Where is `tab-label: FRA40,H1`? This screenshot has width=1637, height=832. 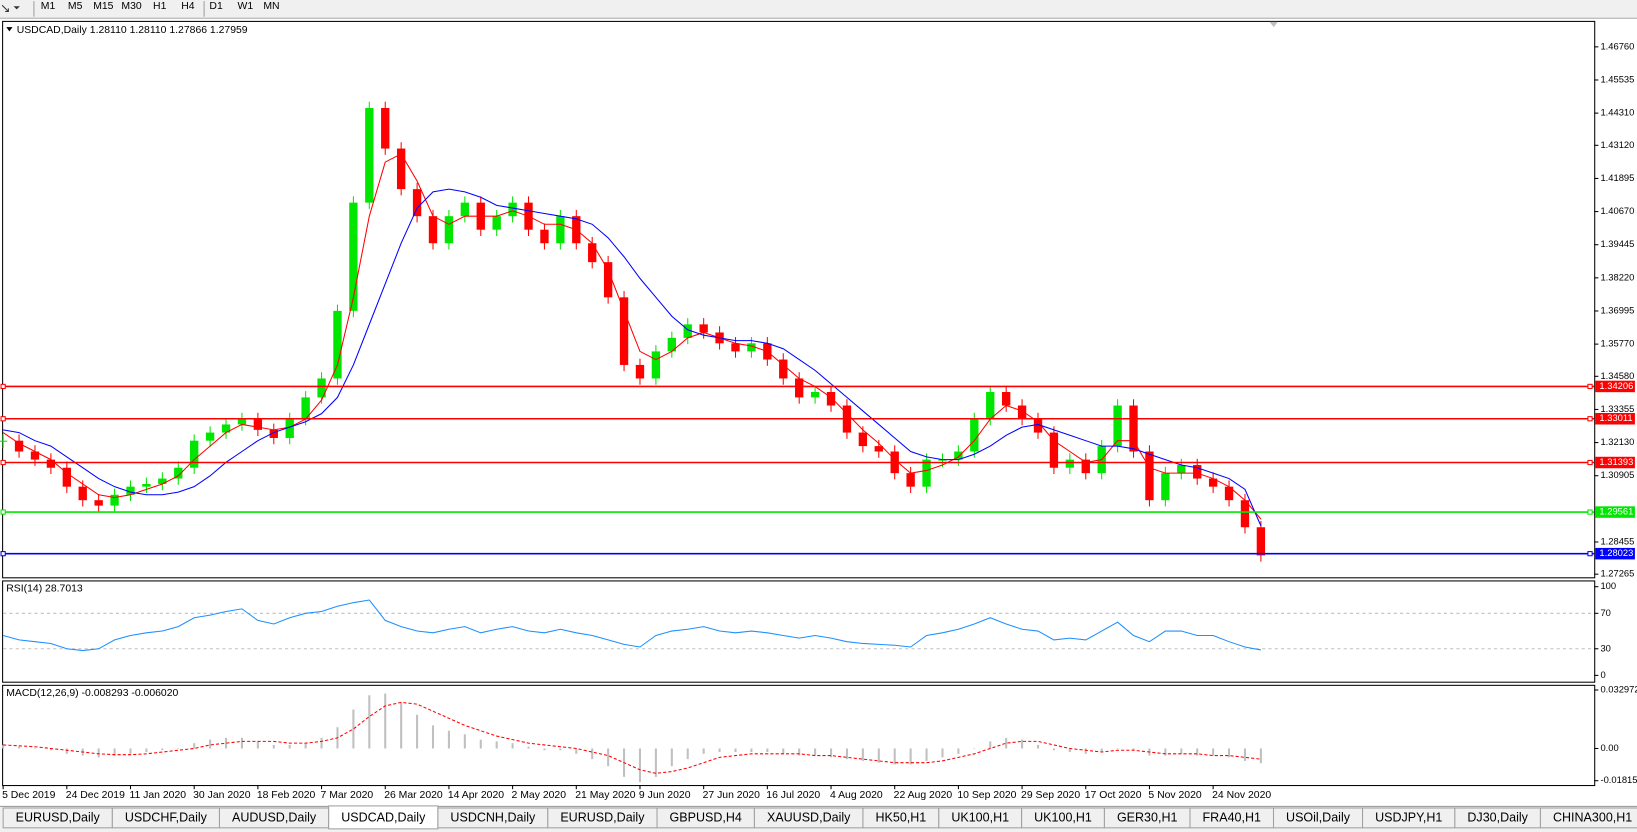
tab-label: FRA40,H1 is located at coordinates (1232, 818).